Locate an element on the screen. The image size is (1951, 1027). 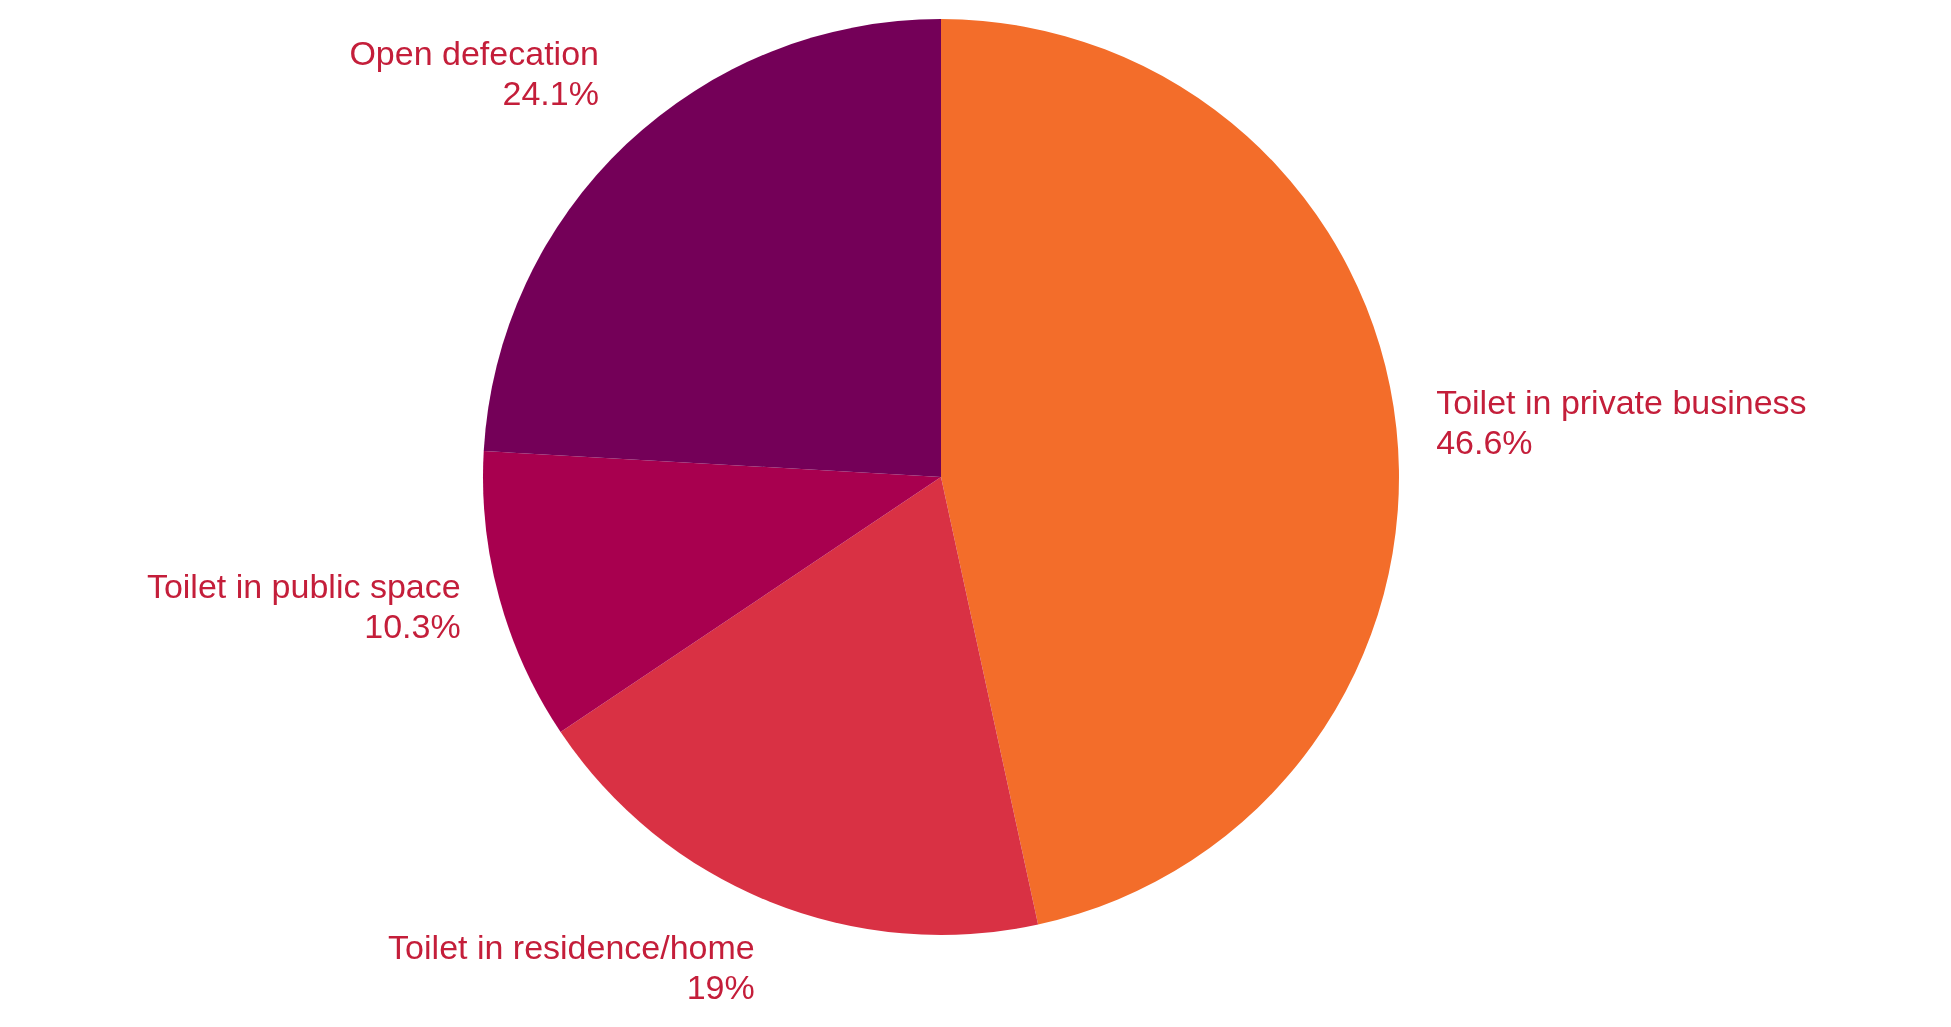
slice-label: Toilet in public space is located at coordinates (303, 586).